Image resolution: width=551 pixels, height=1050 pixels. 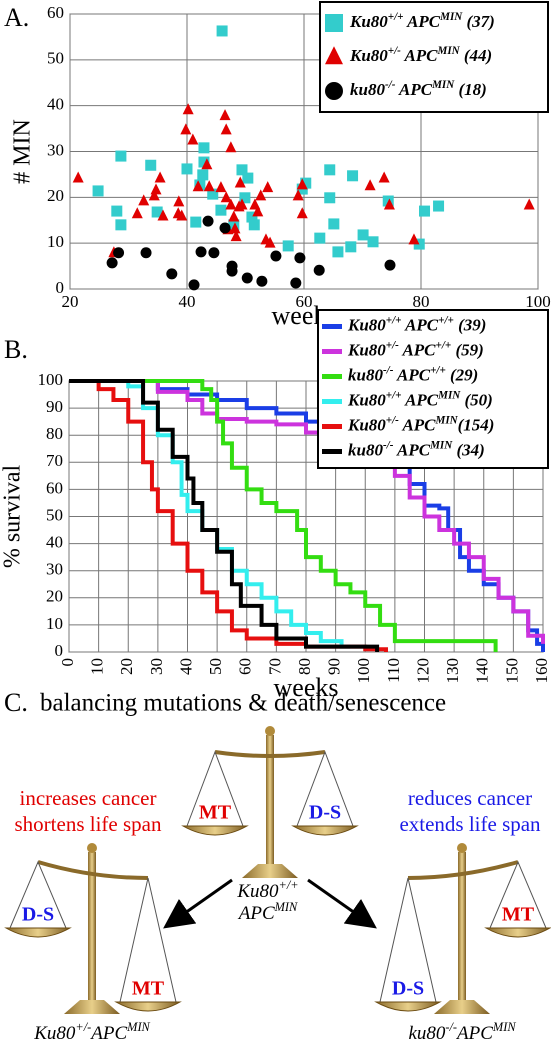 I want to click on legend-box, so click(x=433, y=389).